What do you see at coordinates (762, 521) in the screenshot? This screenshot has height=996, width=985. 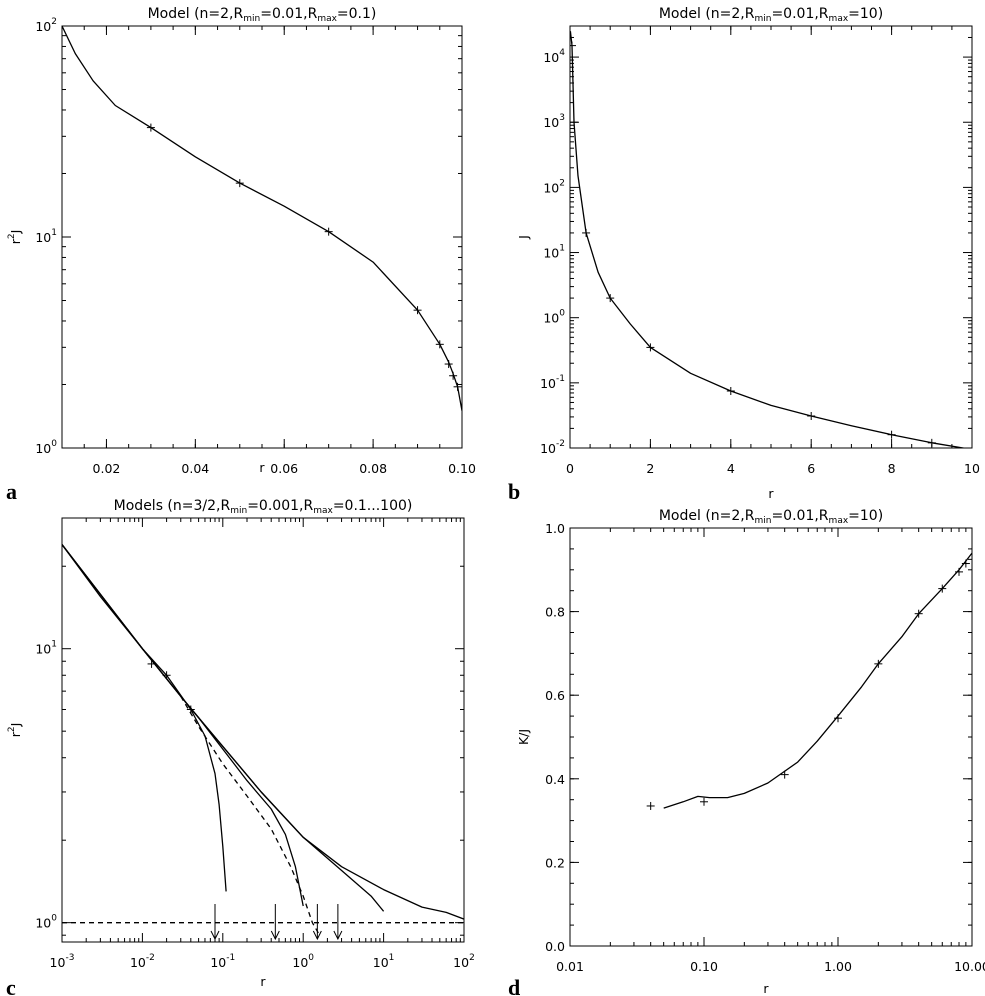 I see `title-subscript: min` at bounding box center [762, 521].